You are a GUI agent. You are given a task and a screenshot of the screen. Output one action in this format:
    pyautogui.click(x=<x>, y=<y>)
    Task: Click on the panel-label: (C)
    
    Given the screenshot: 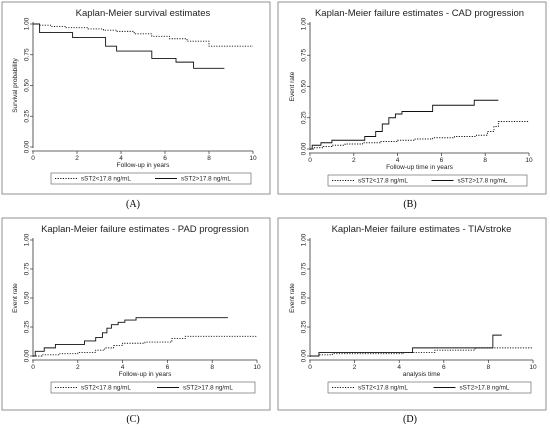 What is the action you would take?
    pyautogui.click(x=132, y=419)
    